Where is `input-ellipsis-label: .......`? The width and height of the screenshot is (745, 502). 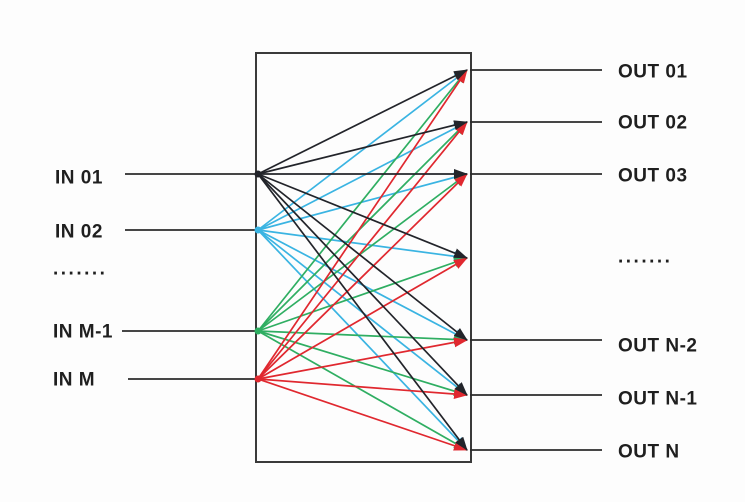
input-ellipsis-label: ....... is located at coordinates (80, 269).